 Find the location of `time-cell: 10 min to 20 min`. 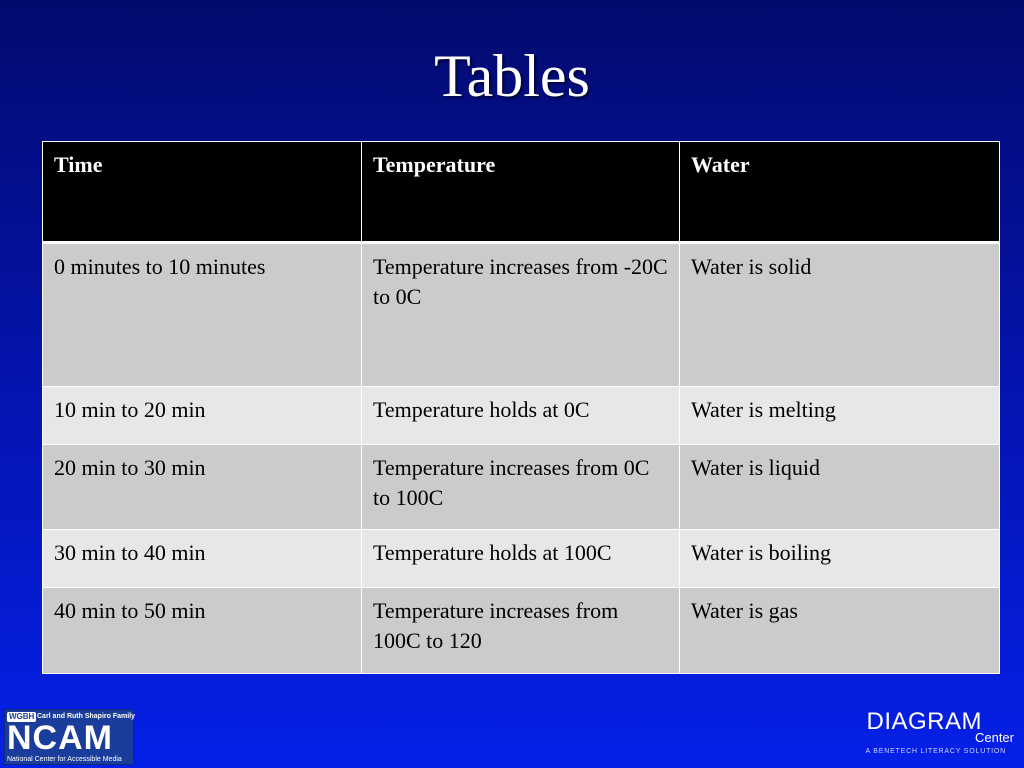

time-cell: 10 min to 20 min is located at coordinates (202, 415).